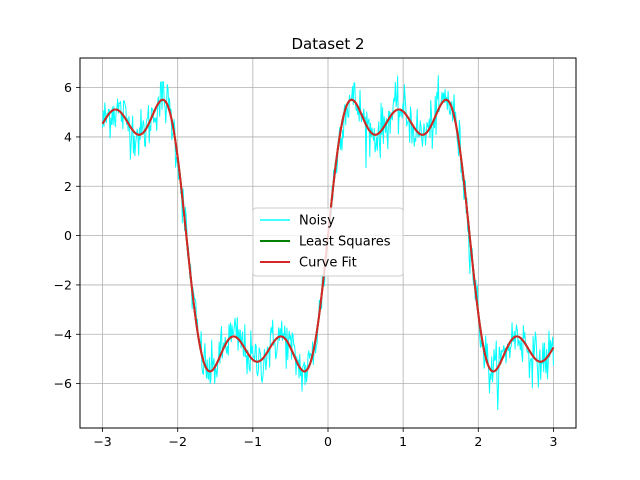 Image resolution: width=640 pixels, height=480 pixels. I want to click on y-tick-label: −4, so click(63, 334).